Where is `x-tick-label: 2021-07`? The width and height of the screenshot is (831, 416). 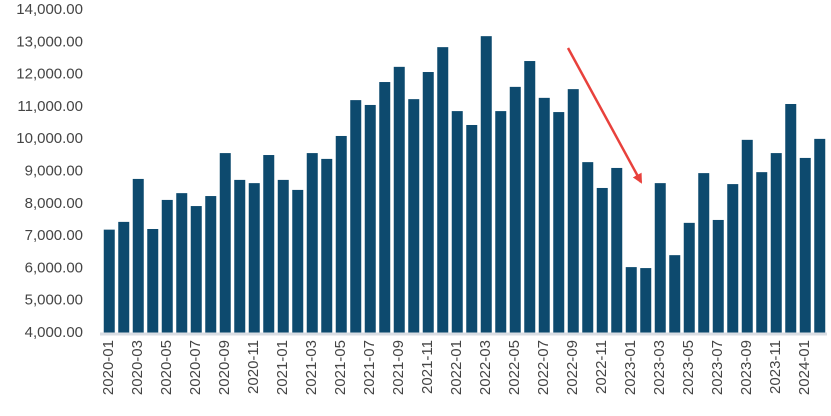
x-tick-label: 2021-07 is located at coordinates (369, 367).